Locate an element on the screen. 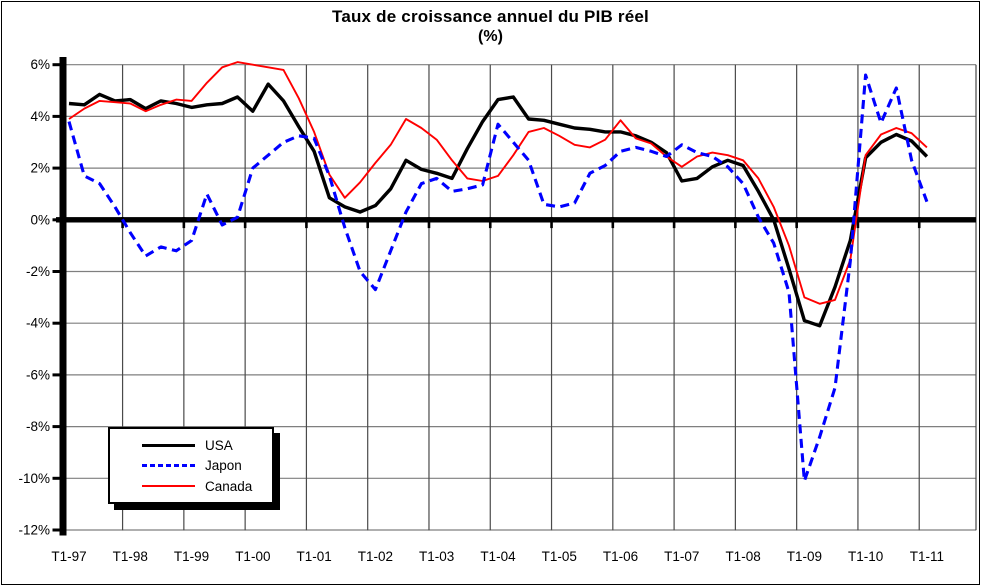 The height and width of the screenshot is (586, 981). legend-label-japon: Japon is located at coordinates (223, 465).